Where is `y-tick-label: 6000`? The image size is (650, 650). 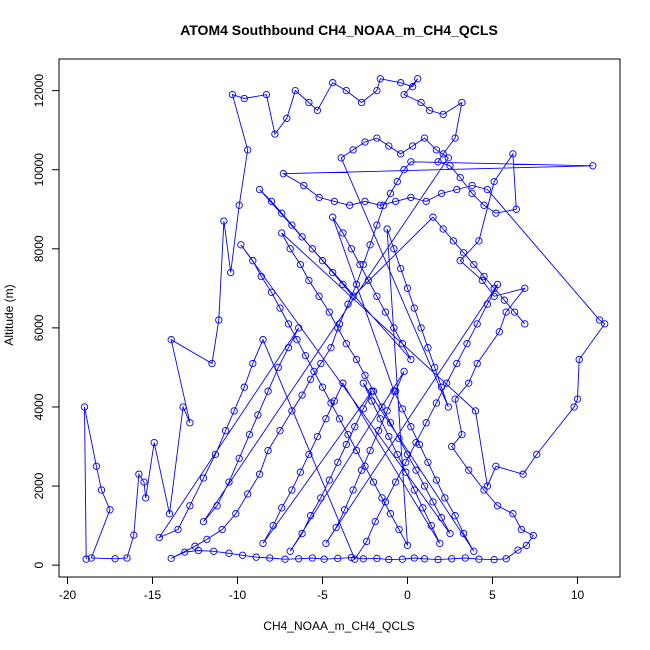 y-tick-label: 6000 is located at coordinates (39, 327).